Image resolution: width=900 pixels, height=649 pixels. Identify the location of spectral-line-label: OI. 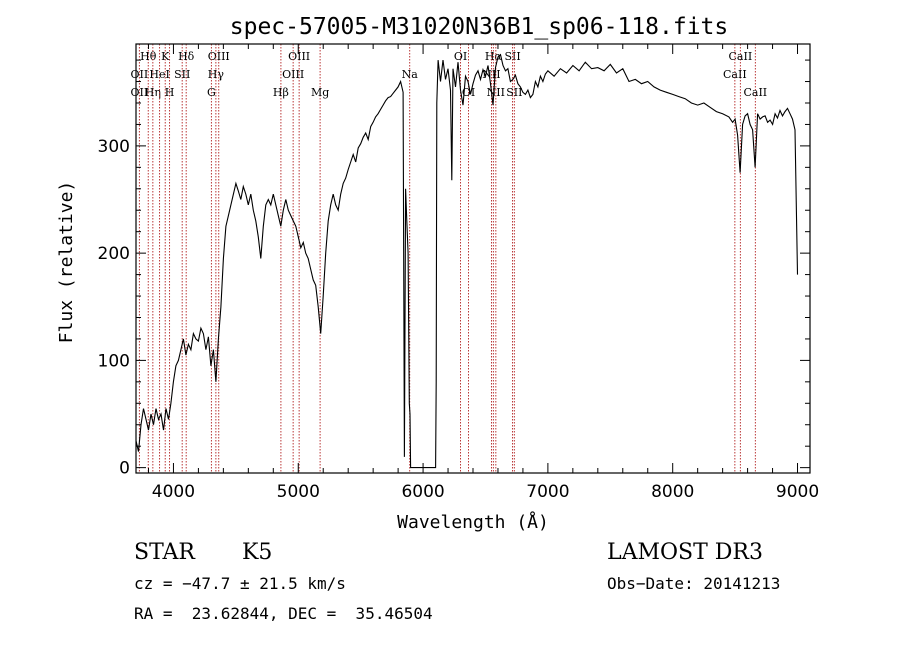
(460, 56).